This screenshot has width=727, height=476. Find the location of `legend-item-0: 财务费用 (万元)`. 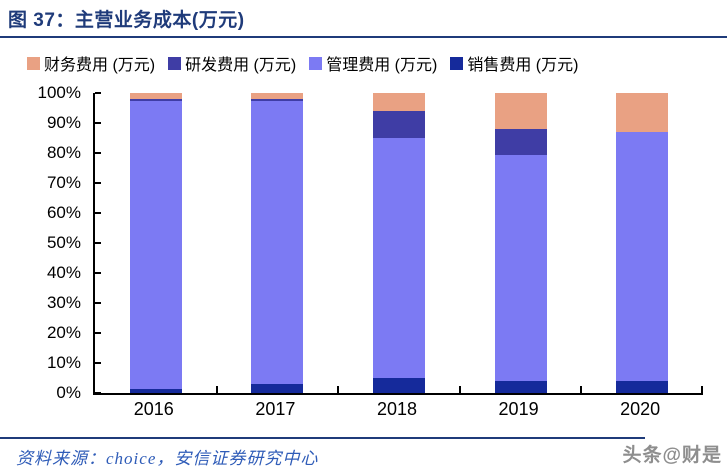

legend-item-0: 财务费用 (万元) is located at coordinates (91, 63).